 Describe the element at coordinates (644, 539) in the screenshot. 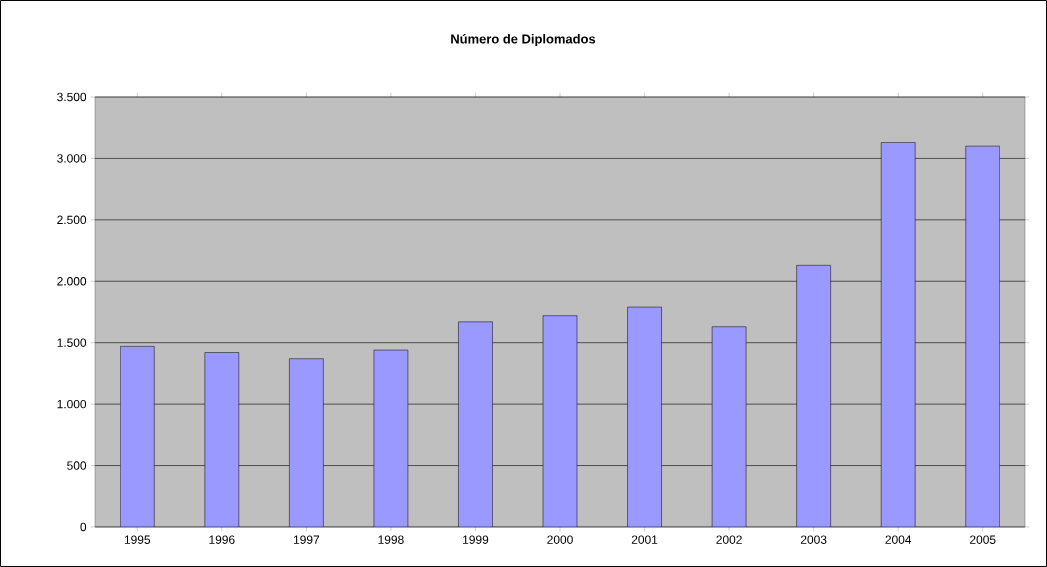

I see `x-tick-label: 2001` at that location.